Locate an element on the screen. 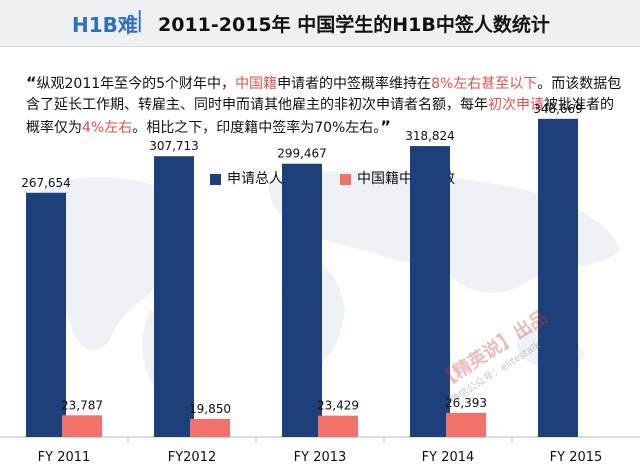 This screenshot has width=640, height=473. data-label: 318,824 is located at coordinates (430, 136).